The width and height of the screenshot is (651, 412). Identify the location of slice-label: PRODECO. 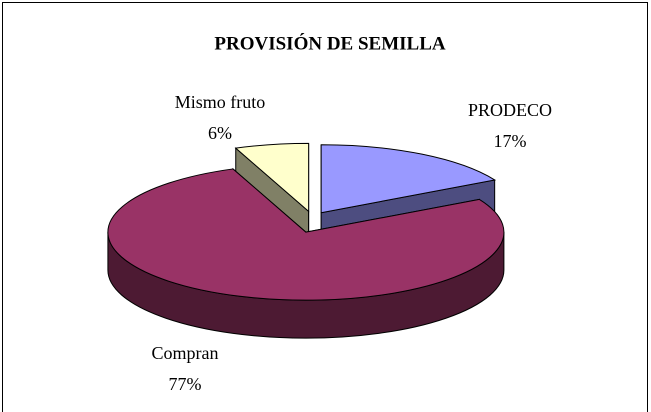
(510, 110).